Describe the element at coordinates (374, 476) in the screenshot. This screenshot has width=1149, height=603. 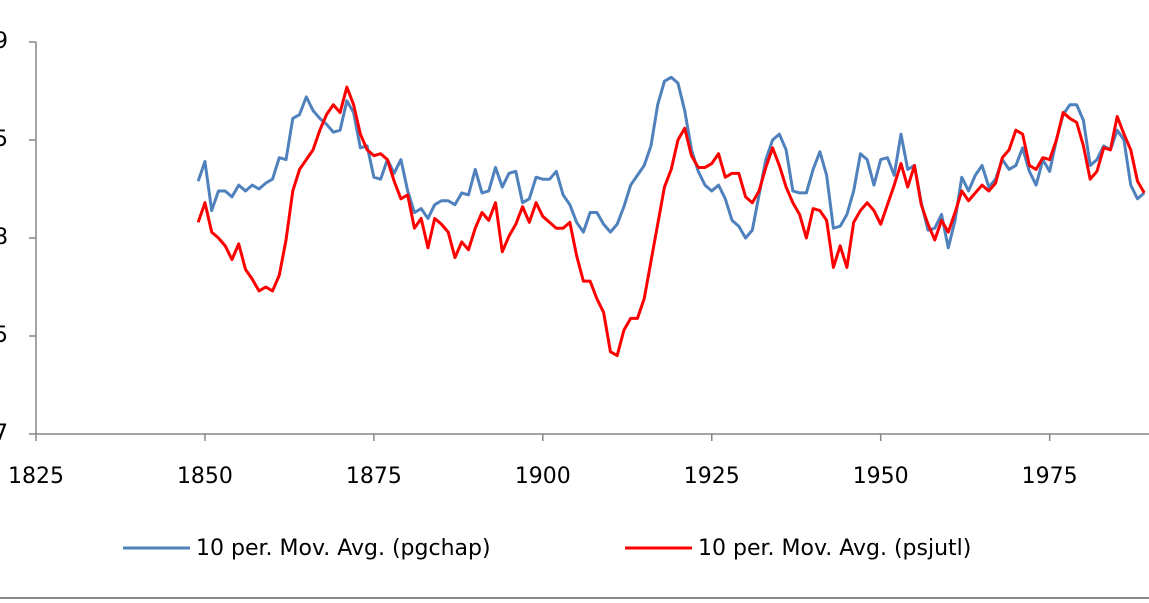
I see `x-tick-label: 1875` at that location.